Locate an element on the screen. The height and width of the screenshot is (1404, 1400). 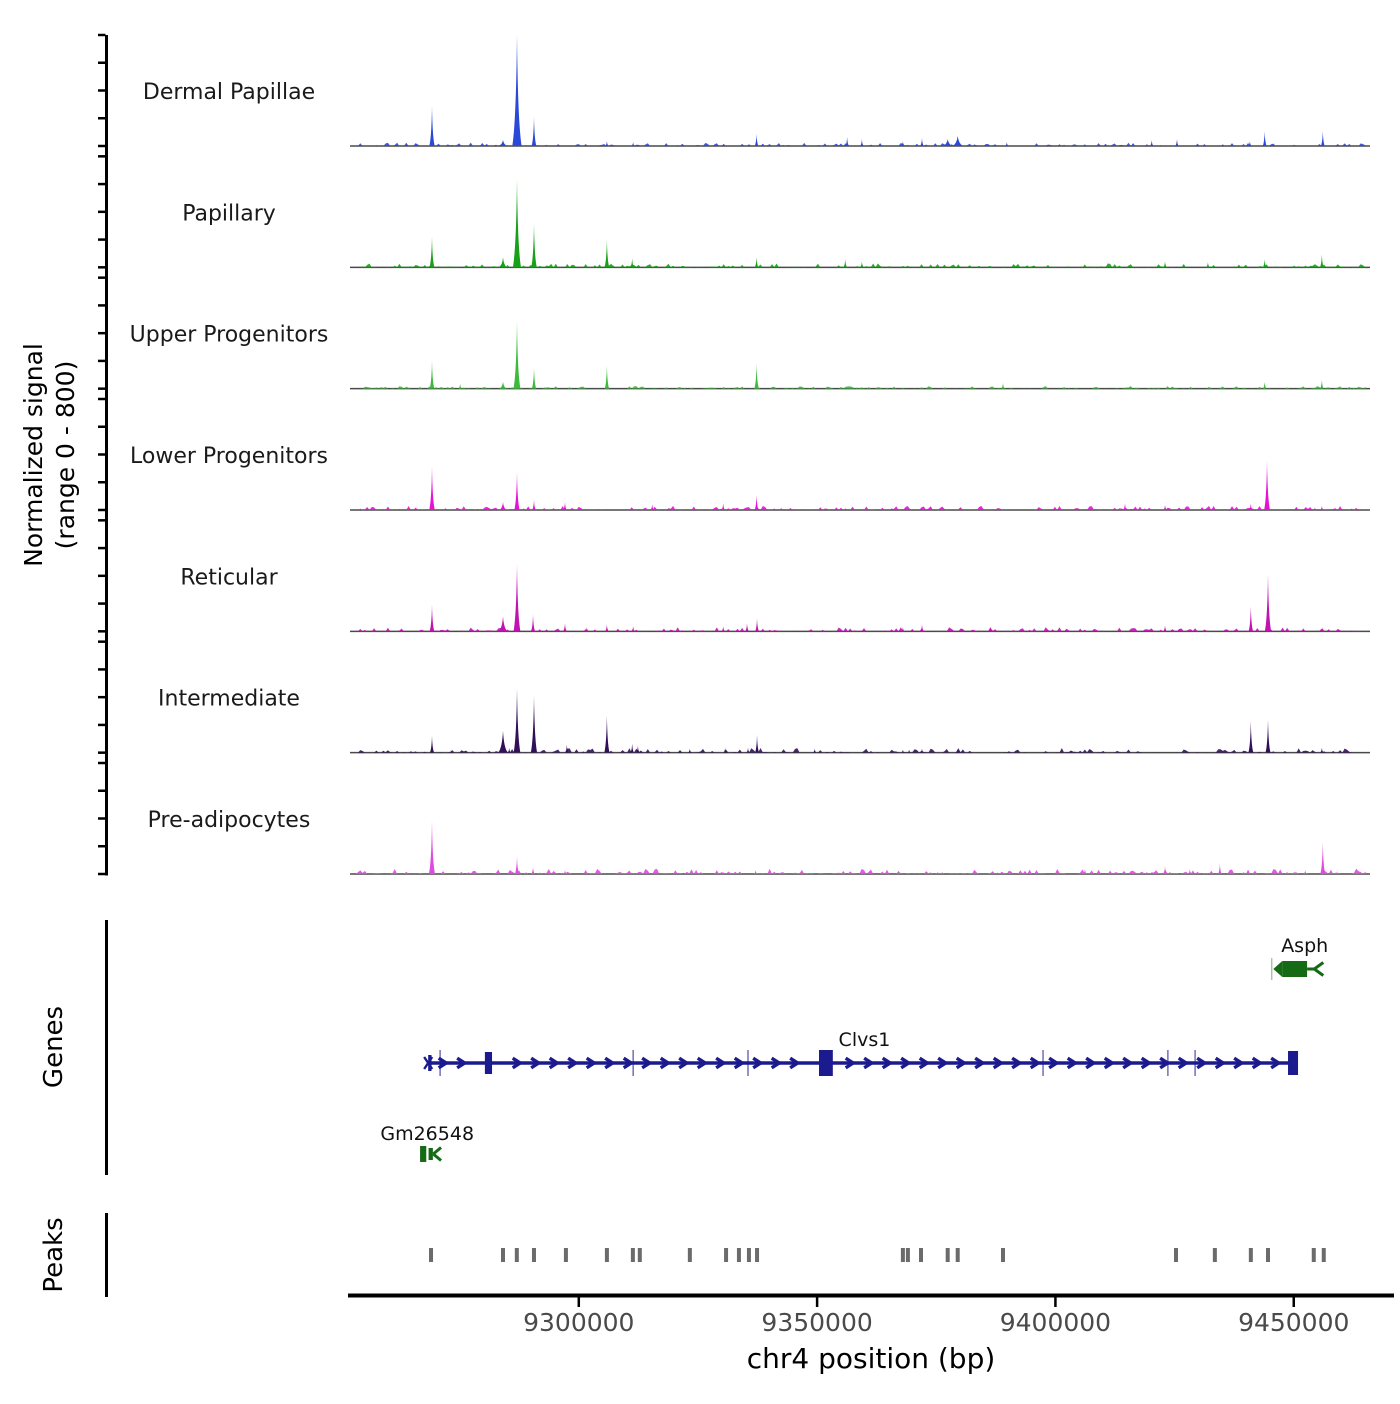
gene-label: Asph is located at coordinates (1304, 946).